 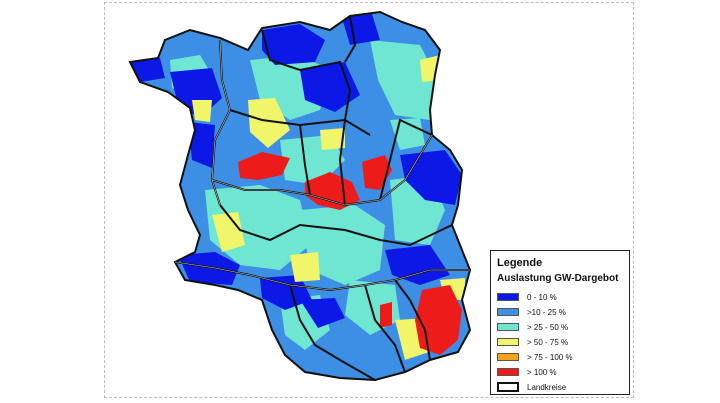 I want to click on legend-title: Legende, so click(x=520, y=263).